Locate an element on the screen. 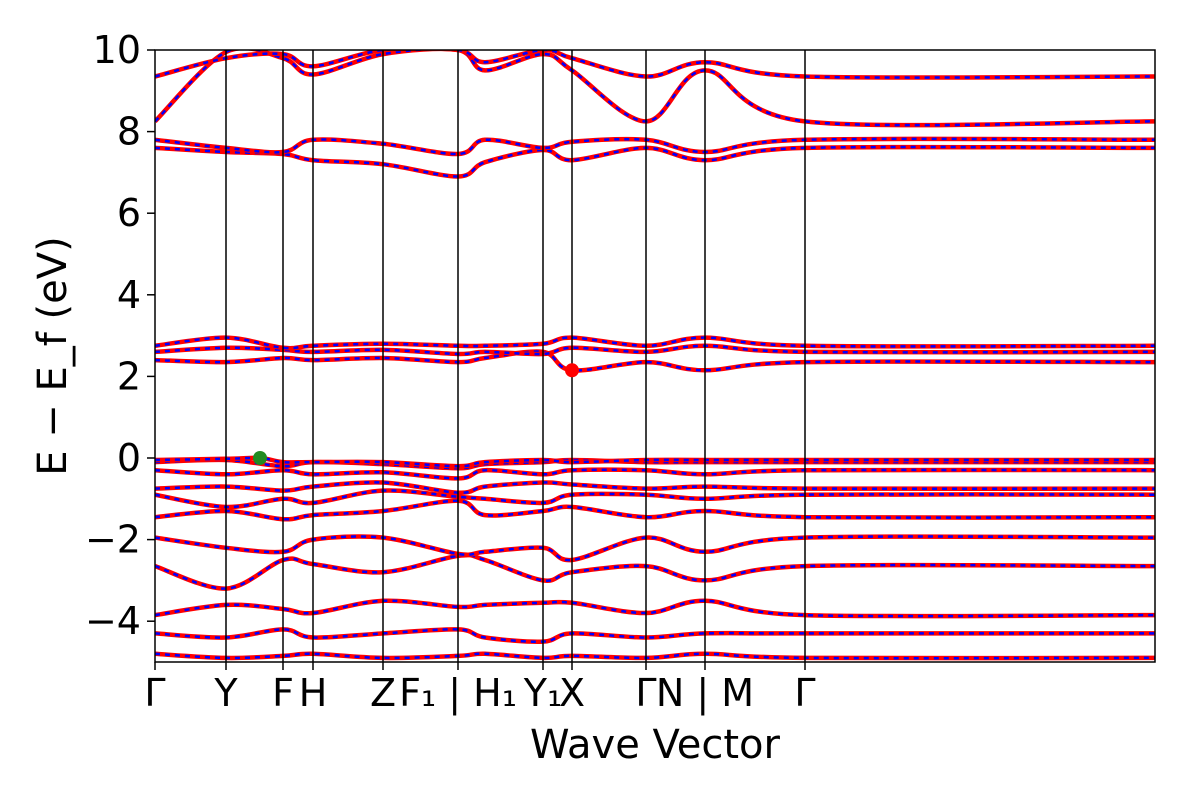  band-14-spin-up is located at coordinates (655, 161).